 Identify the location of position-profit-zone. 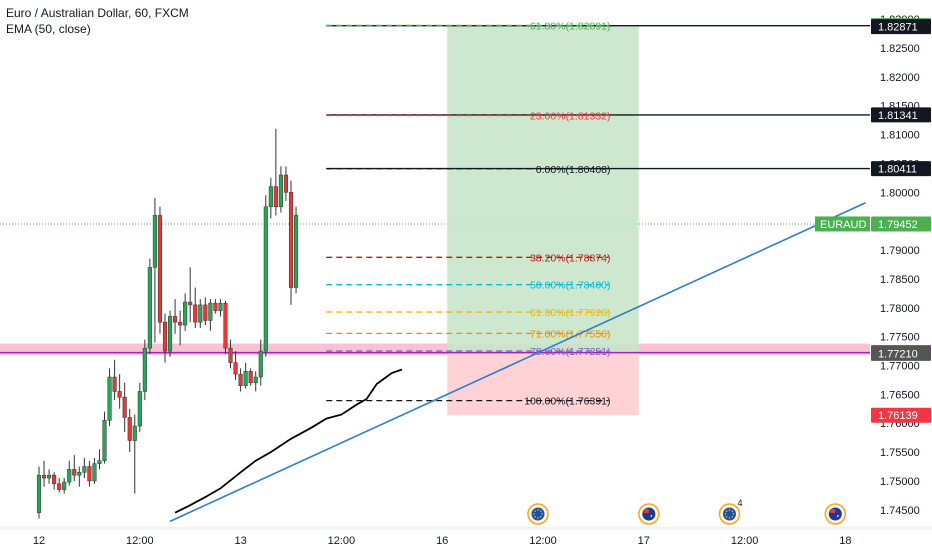
(543, 189).